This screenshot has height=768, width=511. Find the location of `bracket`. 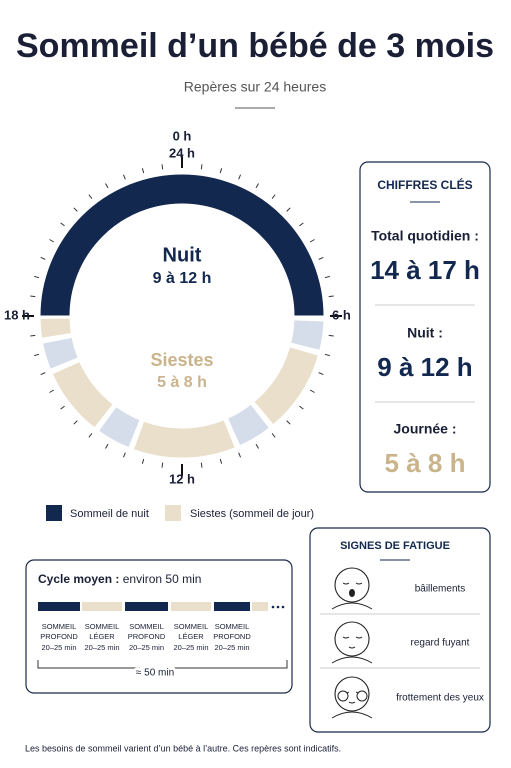

bracket is located at coordinates (162, 664).